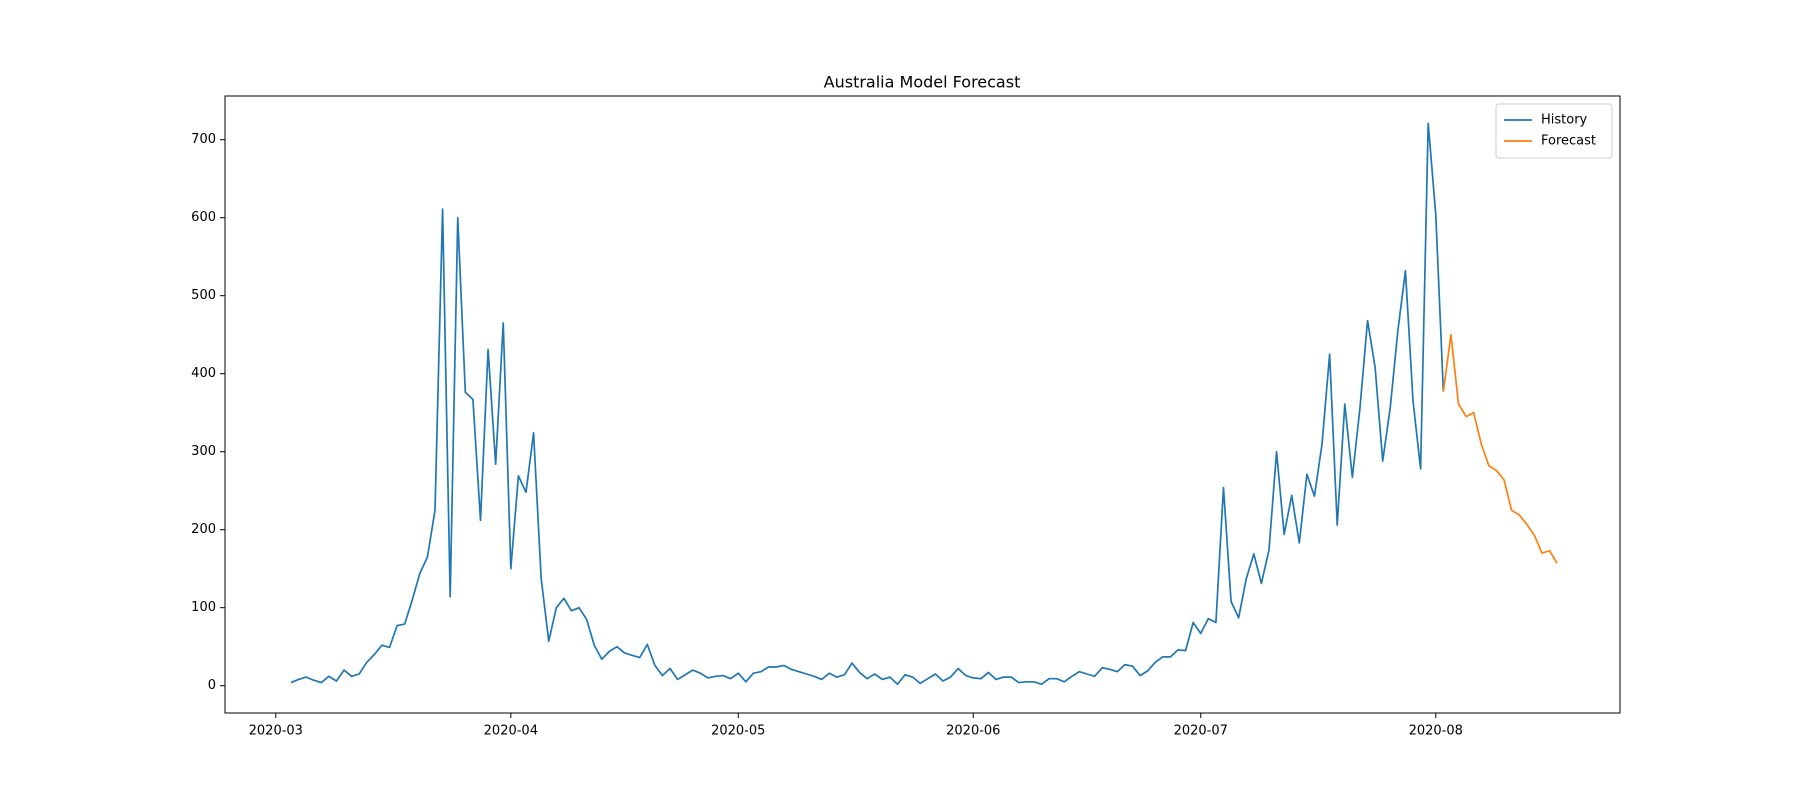 This screenshot has height=800, width=1800. I want to click on y-tick-label: 0, so click(212, 685).